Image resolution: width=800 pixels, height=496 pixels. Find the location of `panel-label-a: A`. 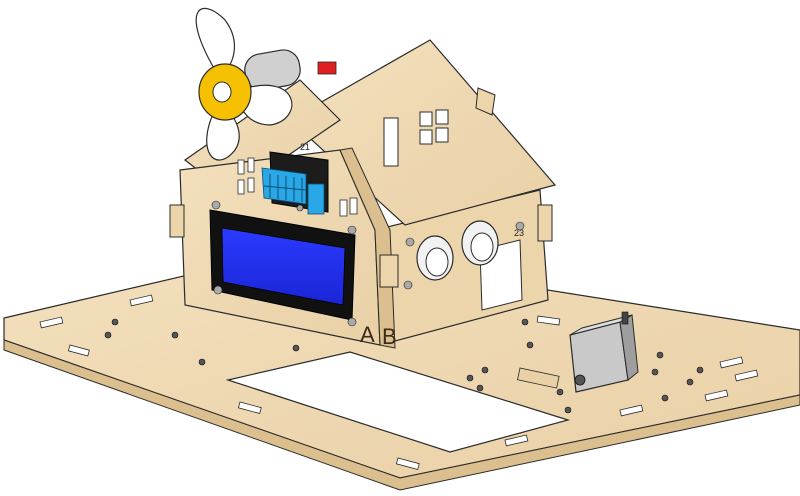

panel-label-a: A is located at coordinates (367, 334).